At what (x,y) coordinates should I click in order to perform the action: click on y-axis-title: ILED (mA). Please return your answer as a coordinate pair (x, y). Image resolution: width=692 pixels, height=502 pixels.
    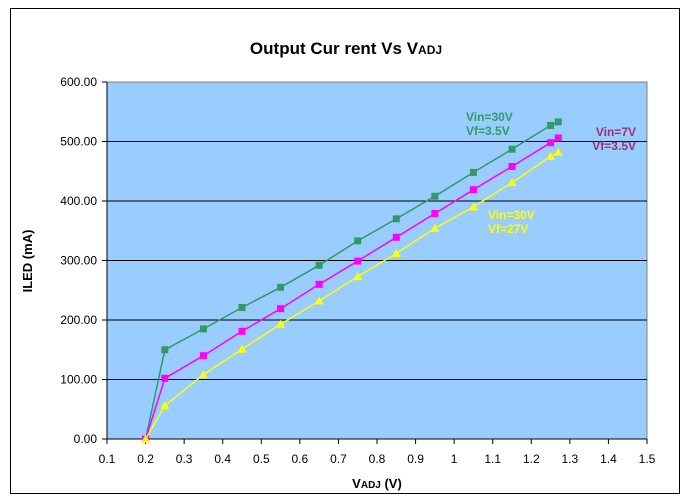
    Looking at the image, I should click on (27, 261).